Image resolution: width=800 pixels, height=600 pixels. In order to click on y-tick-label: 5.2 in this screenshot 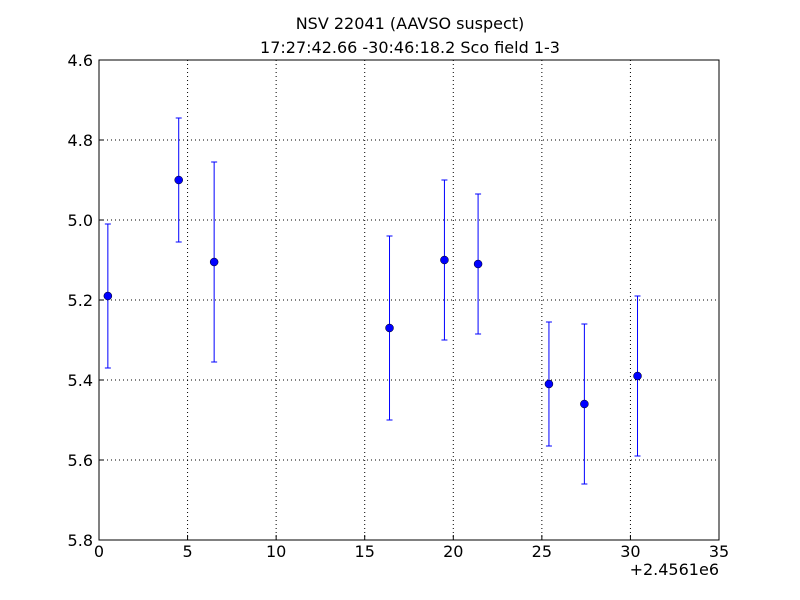, I will do `click(80, 300)`.